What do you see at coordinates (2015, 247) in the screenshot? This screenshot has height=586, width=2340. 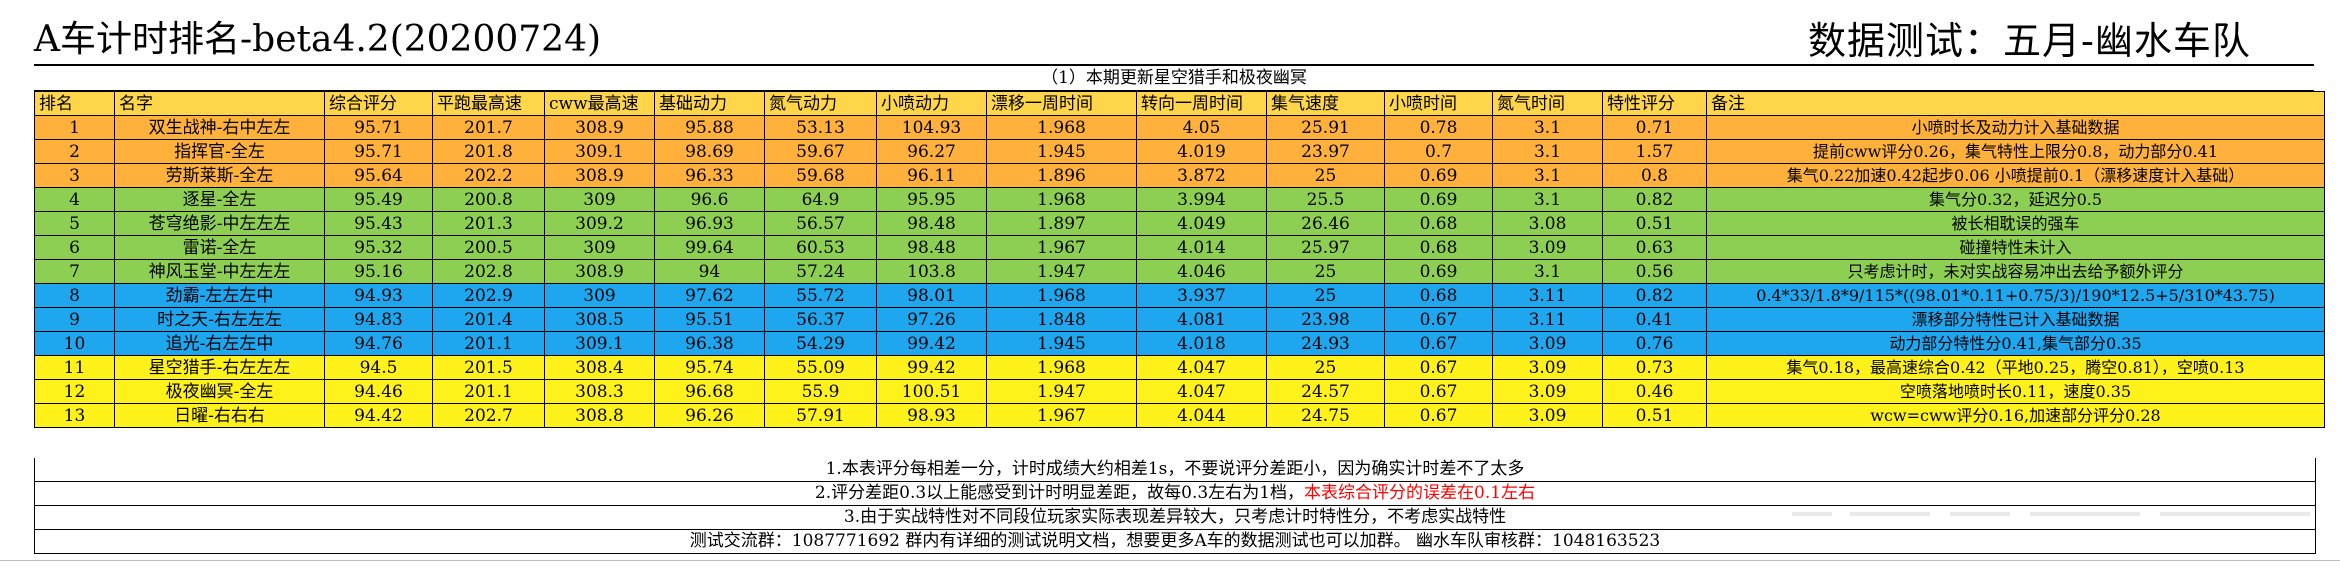 I see `cell-remarks: 碰撞特性未计入` at bounding box center [2015, 247].